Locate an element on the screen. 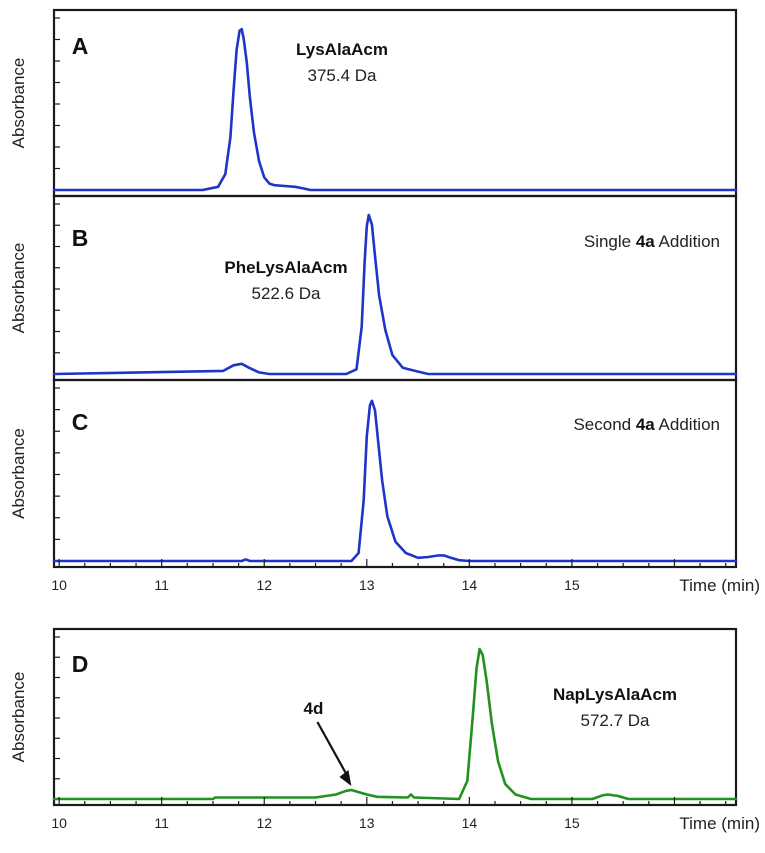  condition-label: Single 4a Addition is located at coordinates (652, 241).